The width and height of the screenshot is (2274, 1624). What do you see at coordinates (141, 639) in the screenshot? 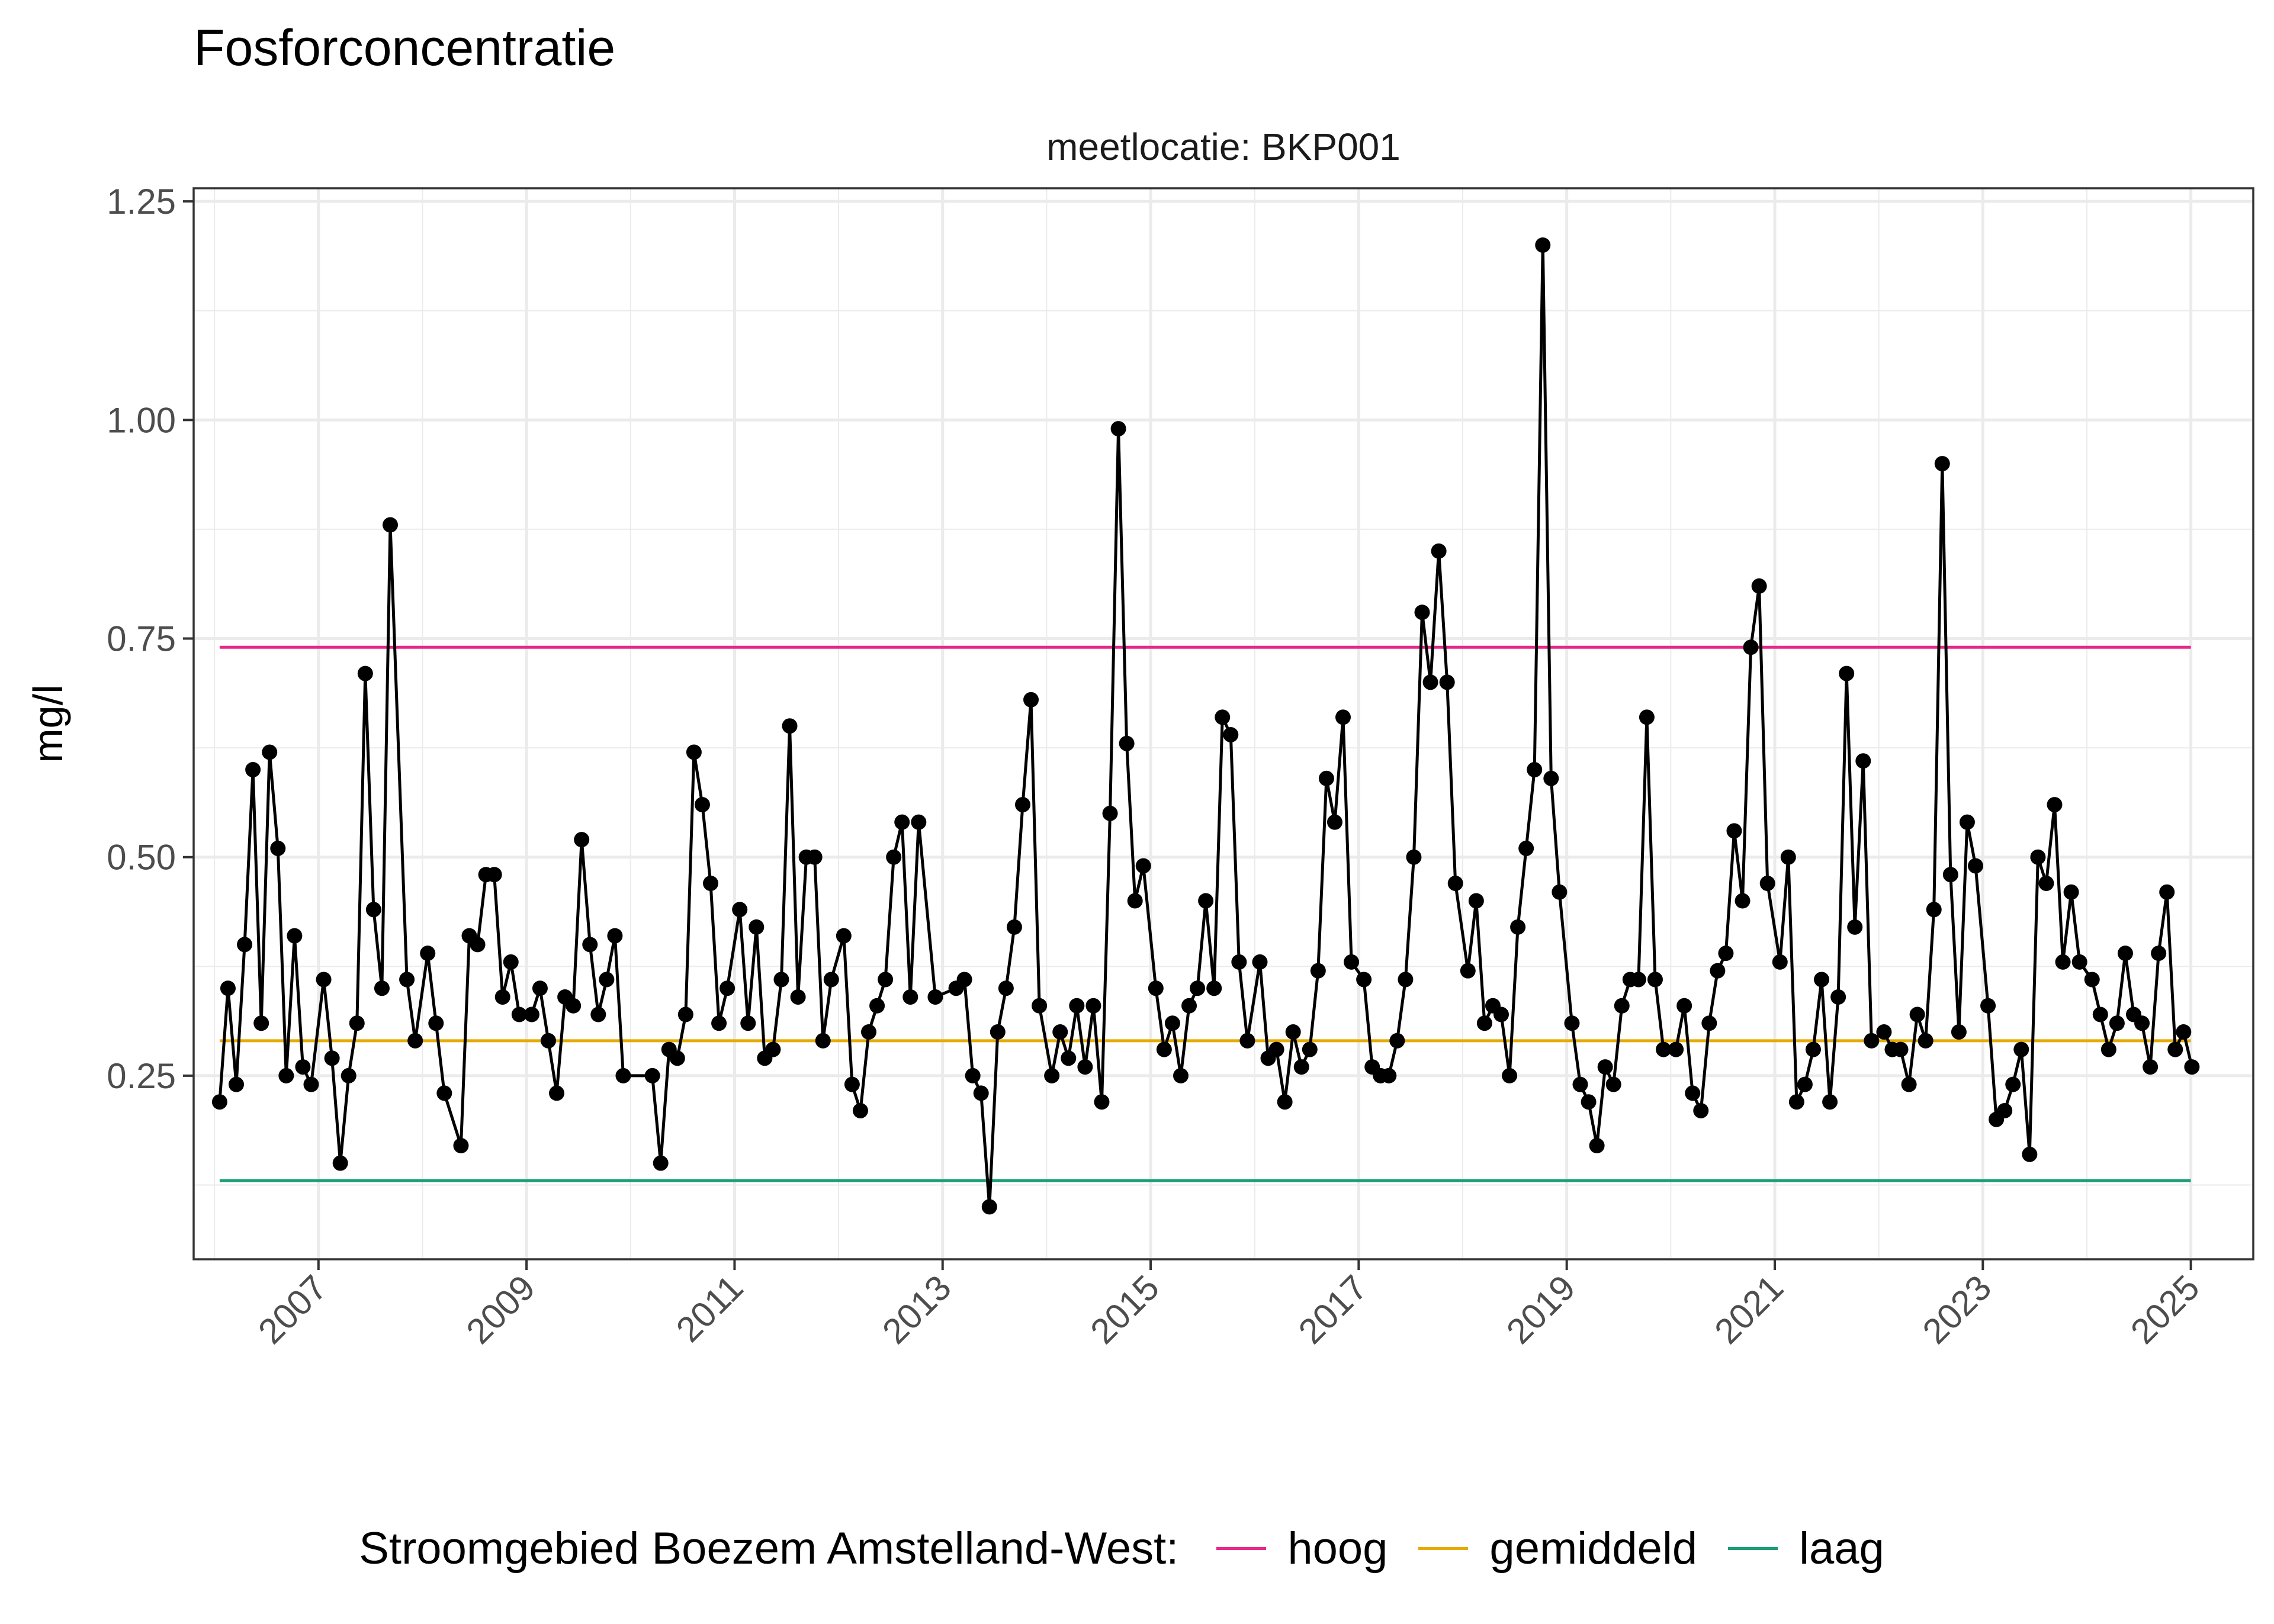
I see `y-tick-label: 0.75` at bounding box center [141, 639].